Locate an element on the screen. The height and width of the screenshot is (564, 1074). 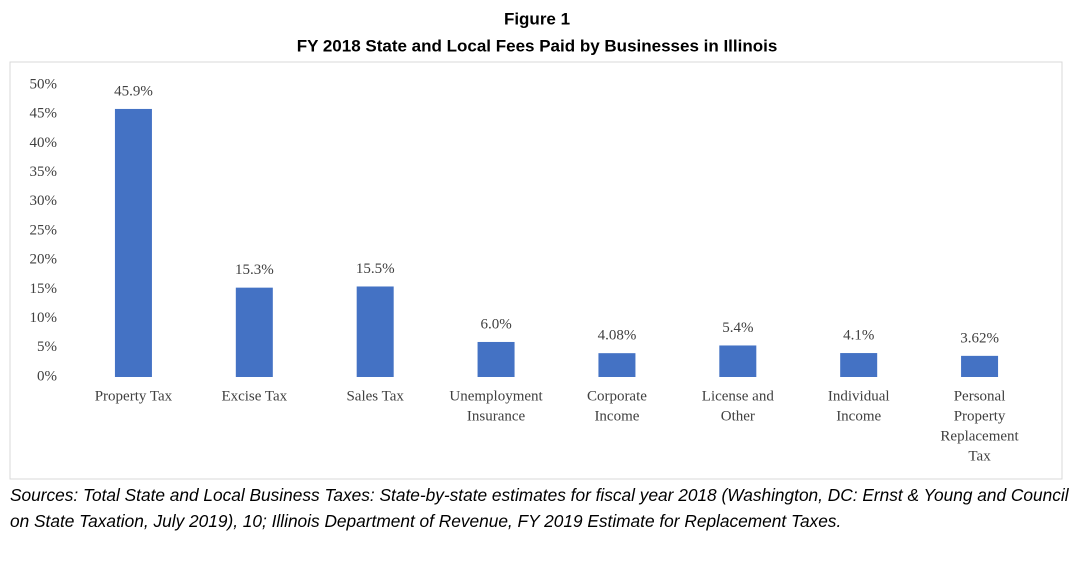
y-tick-label: 40% is located at coordinates (44, 143).